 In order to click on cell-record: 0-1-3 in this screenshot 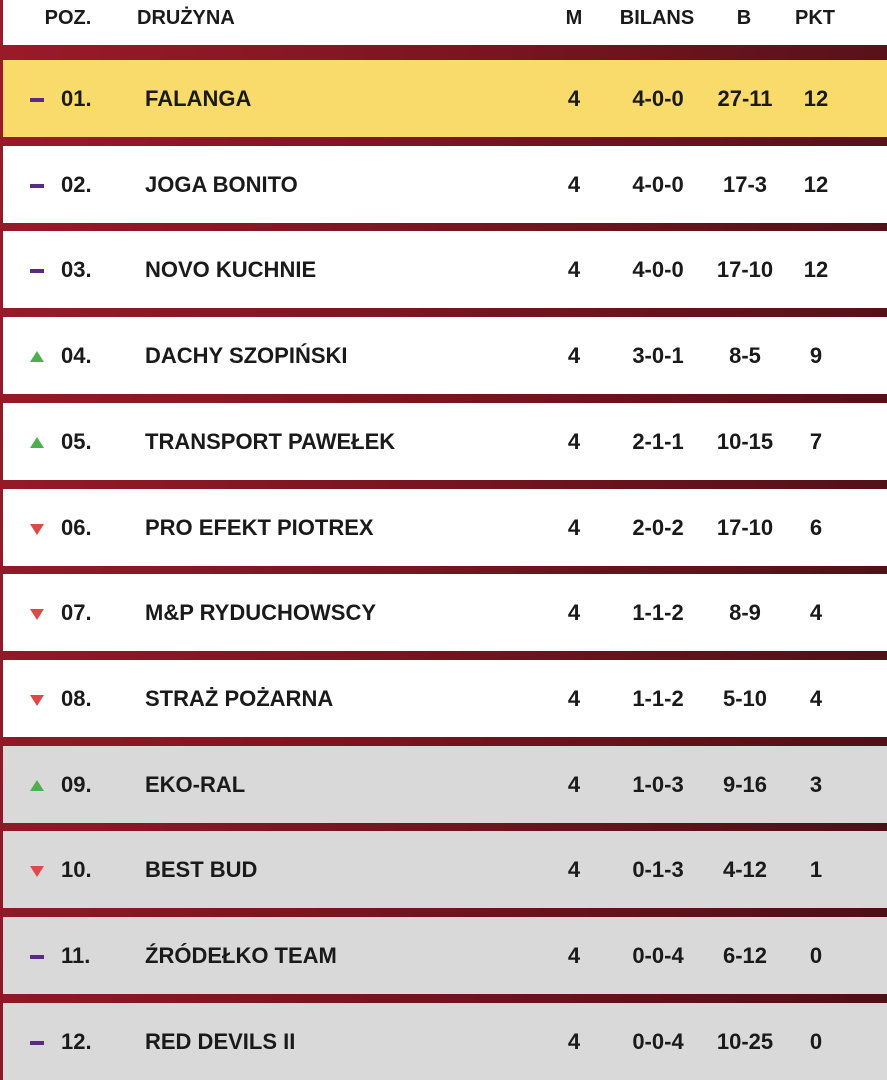, I will do `click(658, 870)`.